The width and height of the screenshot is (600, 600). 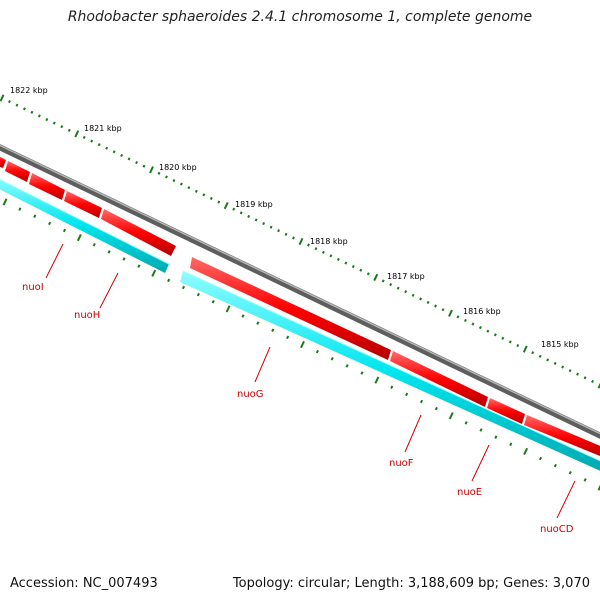 What do you see at coordinates (178, 167) in the screenshot?
I see `kbp-label: 1820 kbp` at bounding box center [178, 167].